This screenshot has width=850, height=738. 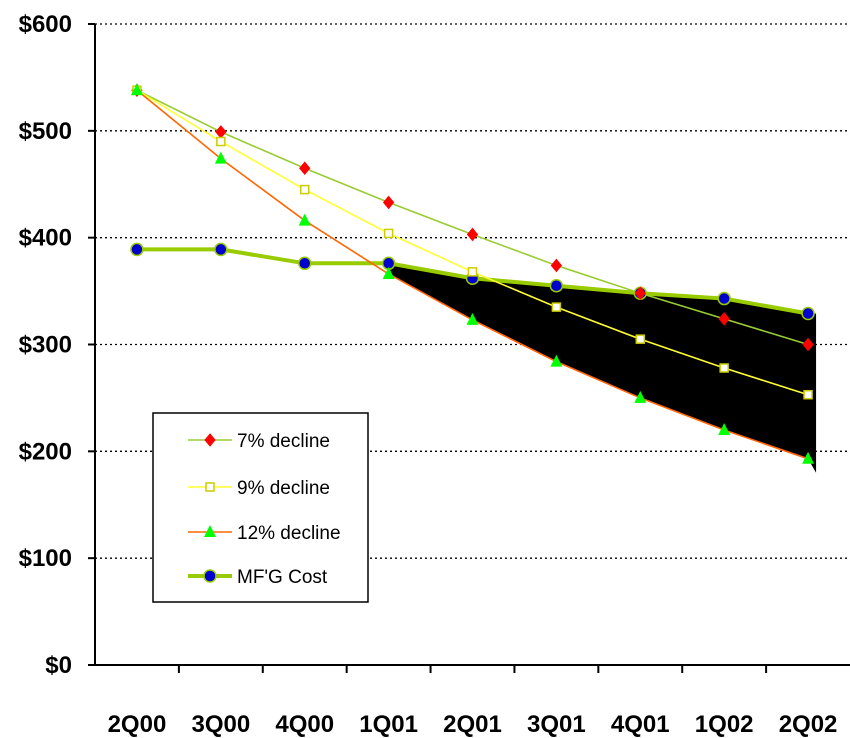 I want to click on y-tick-label: $400, so click(x=45, y=238).